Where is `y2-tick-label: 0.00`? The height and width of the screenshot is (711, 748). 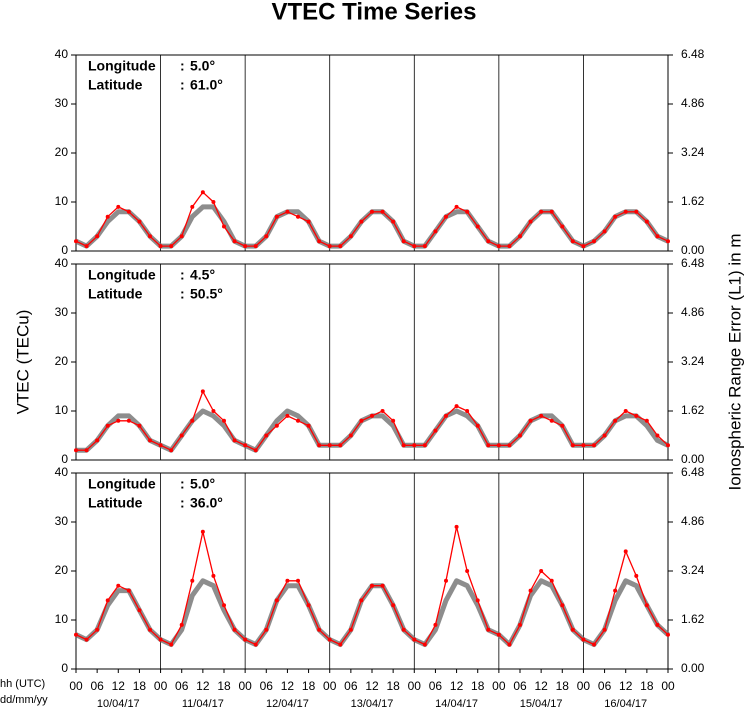
y2-tick-label: 0.00 is located at coordinates (693, 250).